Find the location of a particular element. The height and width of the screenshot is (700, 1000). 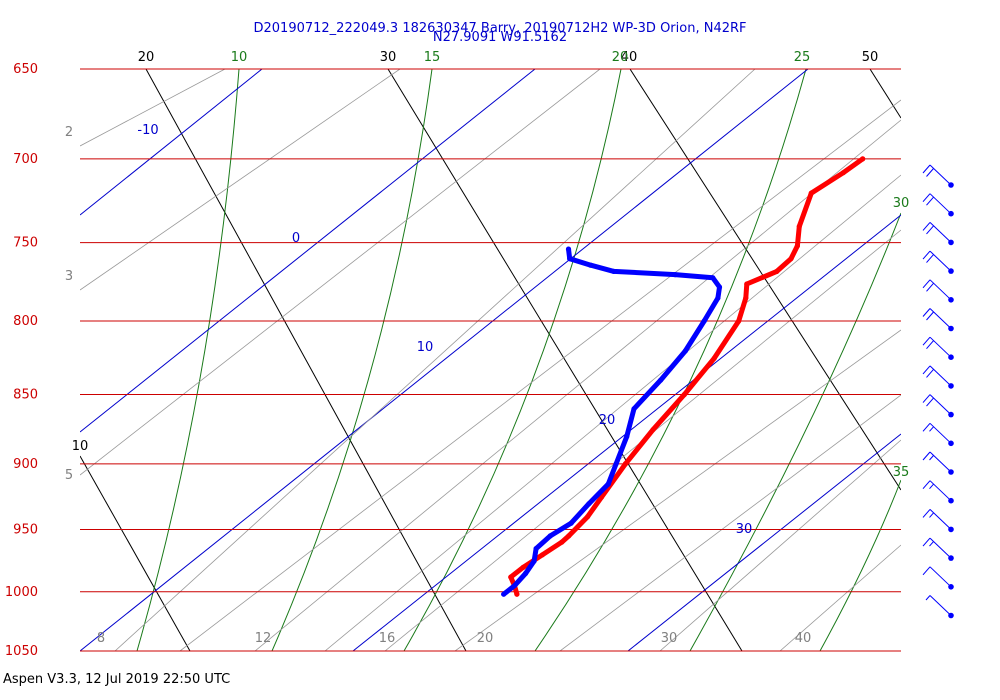

moist-adiabat-label: 30 is located at coordinates (744, 529).